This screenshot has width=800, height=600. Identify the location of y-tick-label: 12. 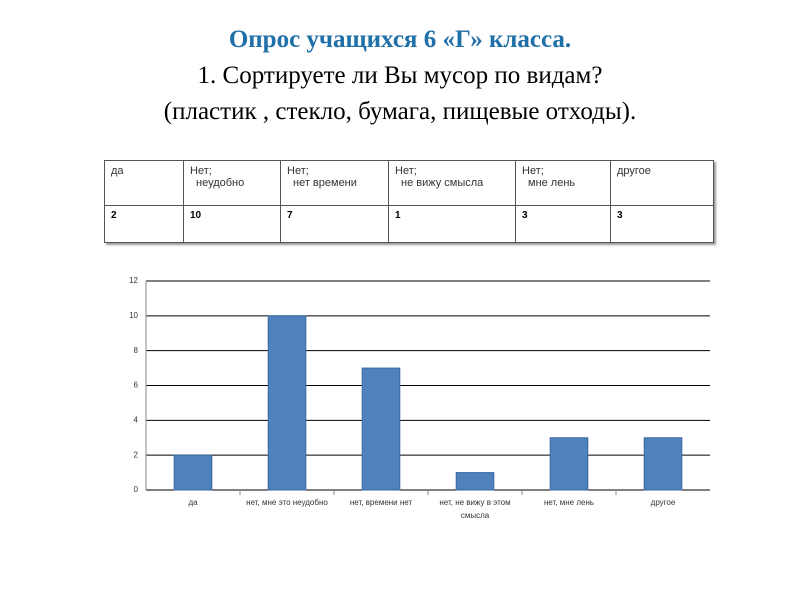
(133, 280).